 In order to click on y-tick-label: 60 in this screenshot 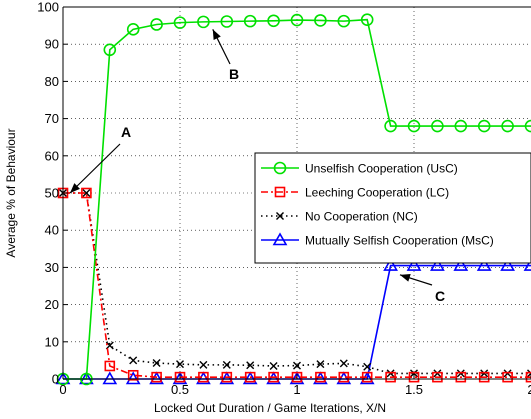, I will do `click(52, 155)`.